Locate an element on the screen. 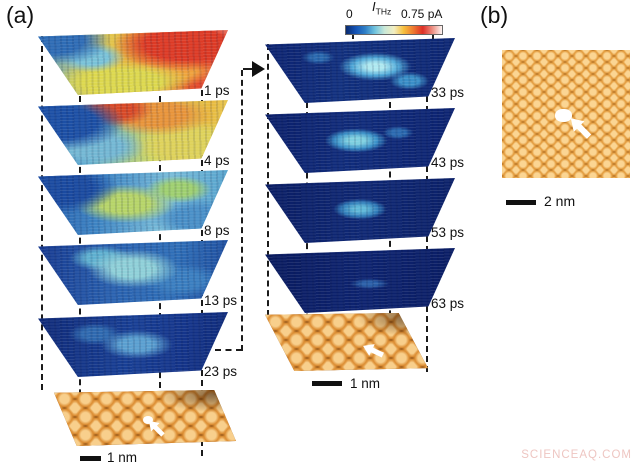 The width and height of the screenshot is (638, 467). delay-label: 1 ps is located at coordinates (217, 90).